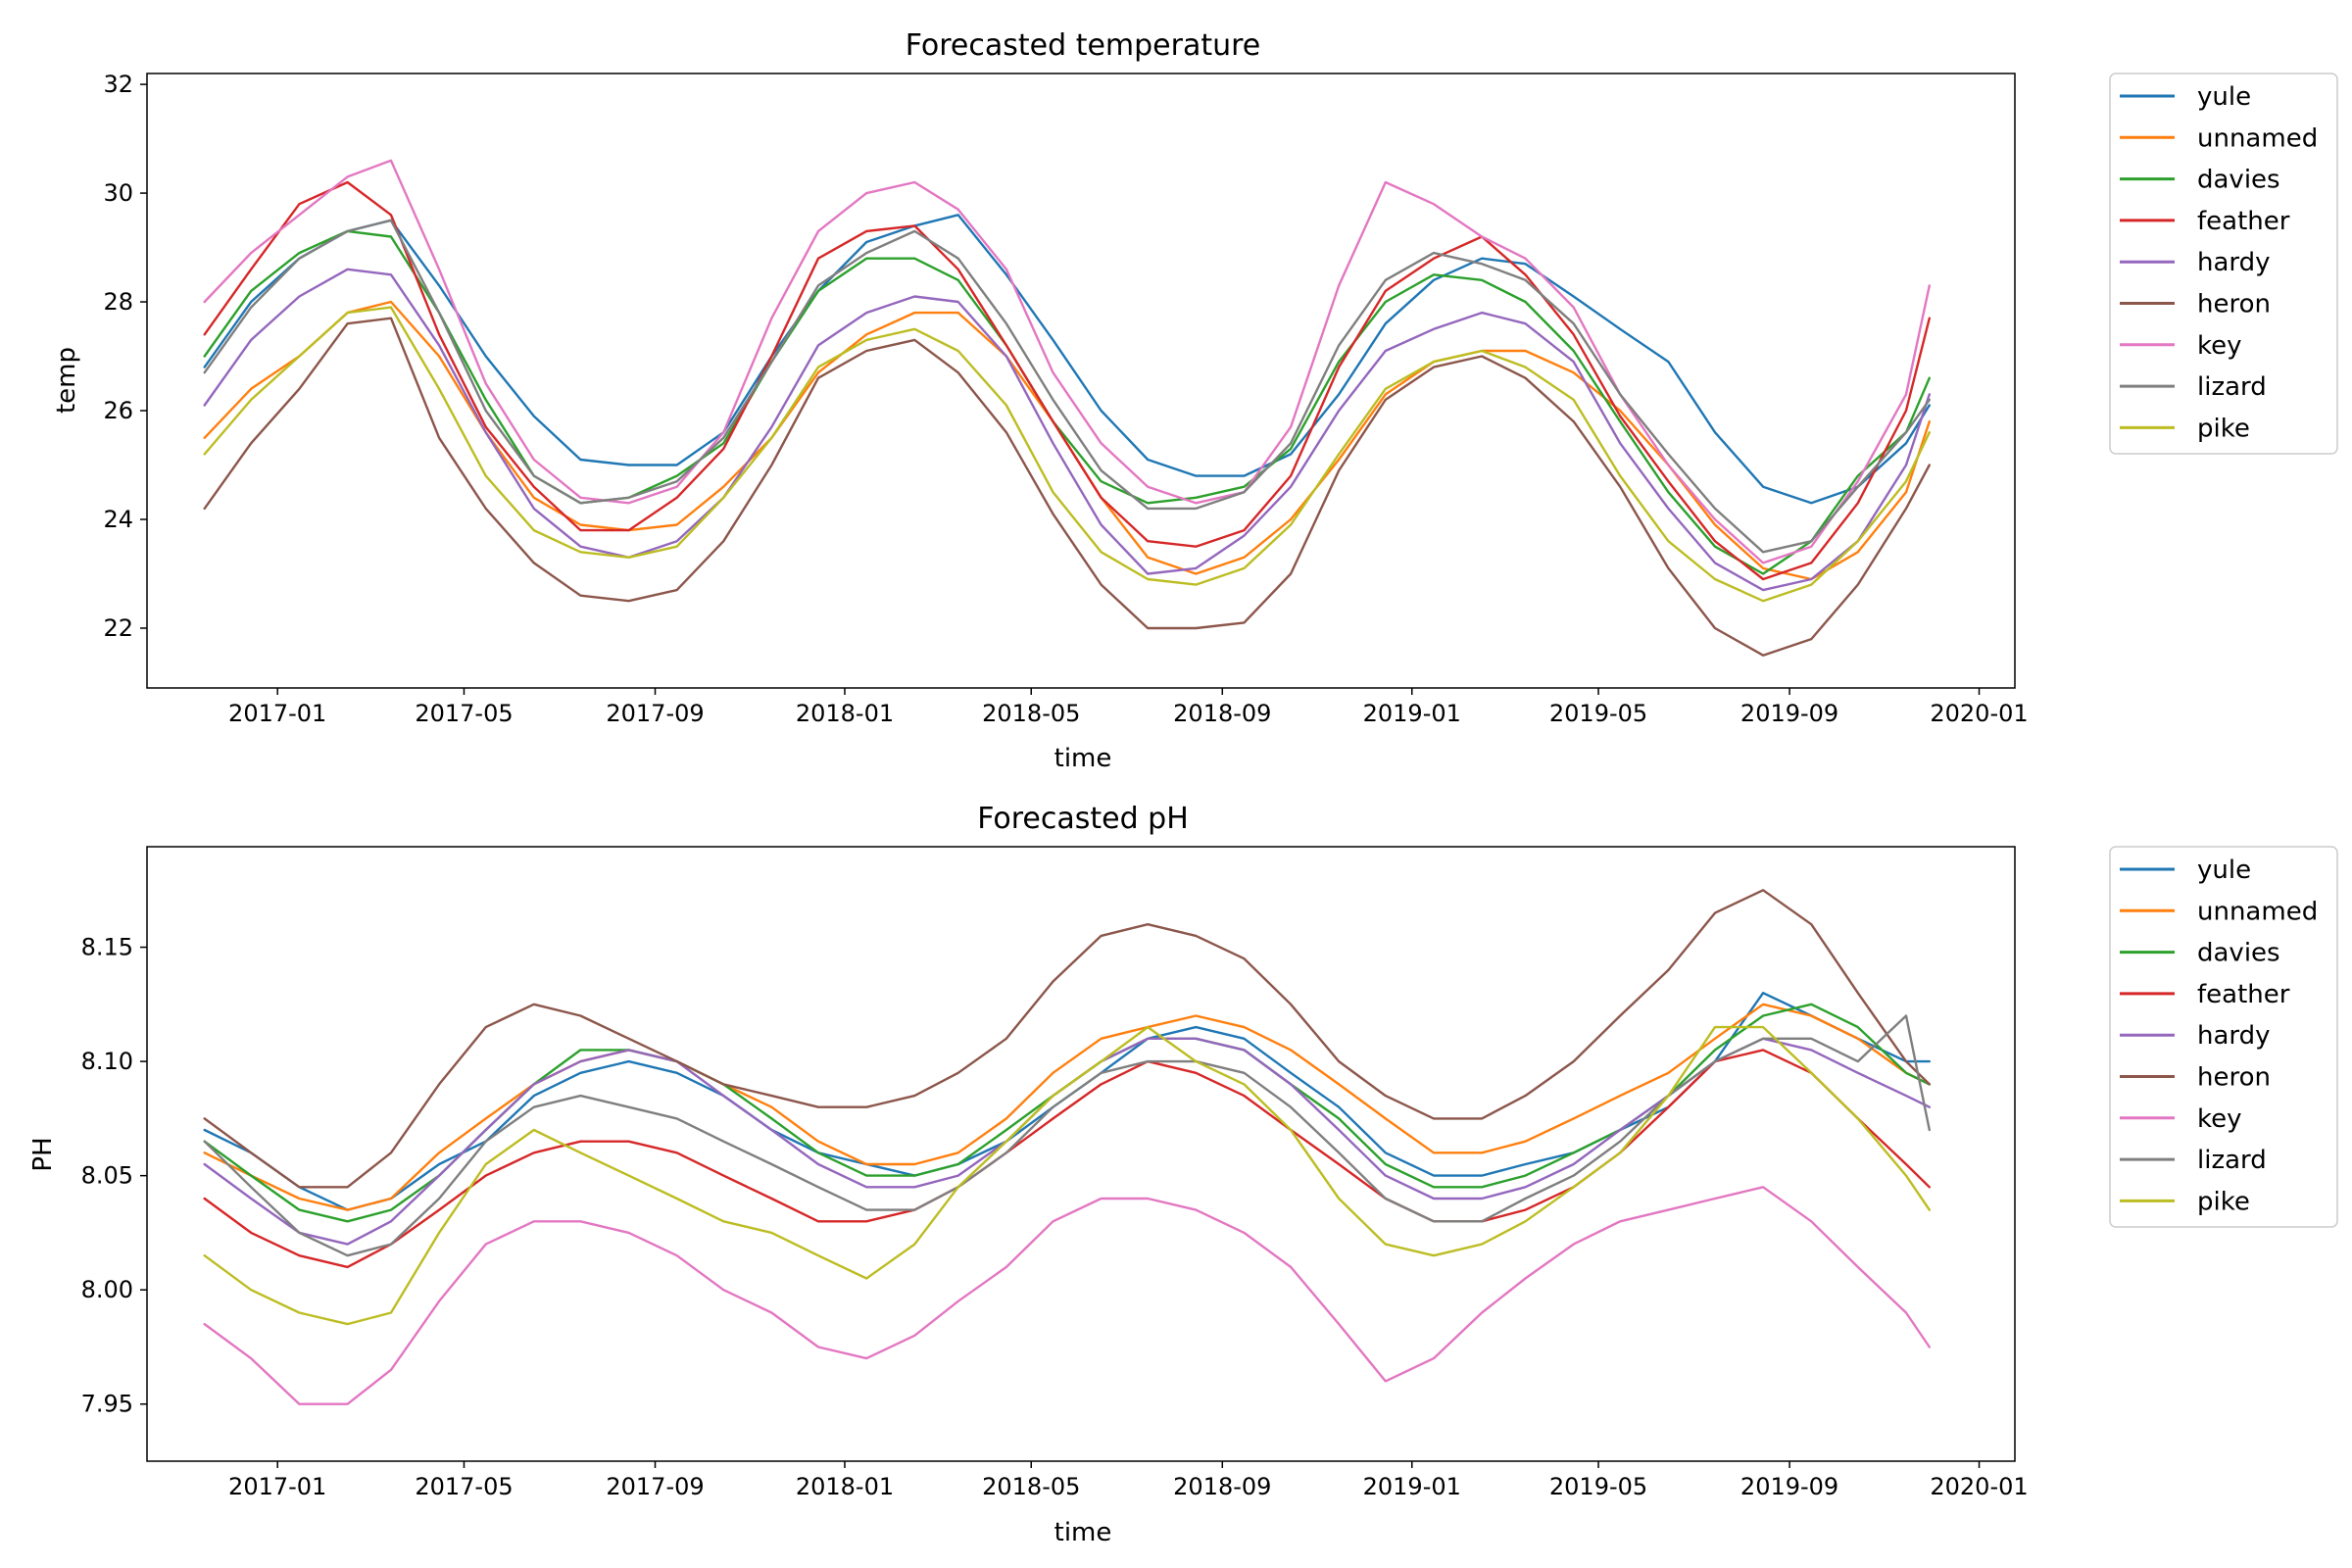 The image size is (2352, 1568). What do you see at coordinates (2238, 180) in the screenshot?
I see `temperature-legend-label-davies: davies` at bounding box center [2238, 180].